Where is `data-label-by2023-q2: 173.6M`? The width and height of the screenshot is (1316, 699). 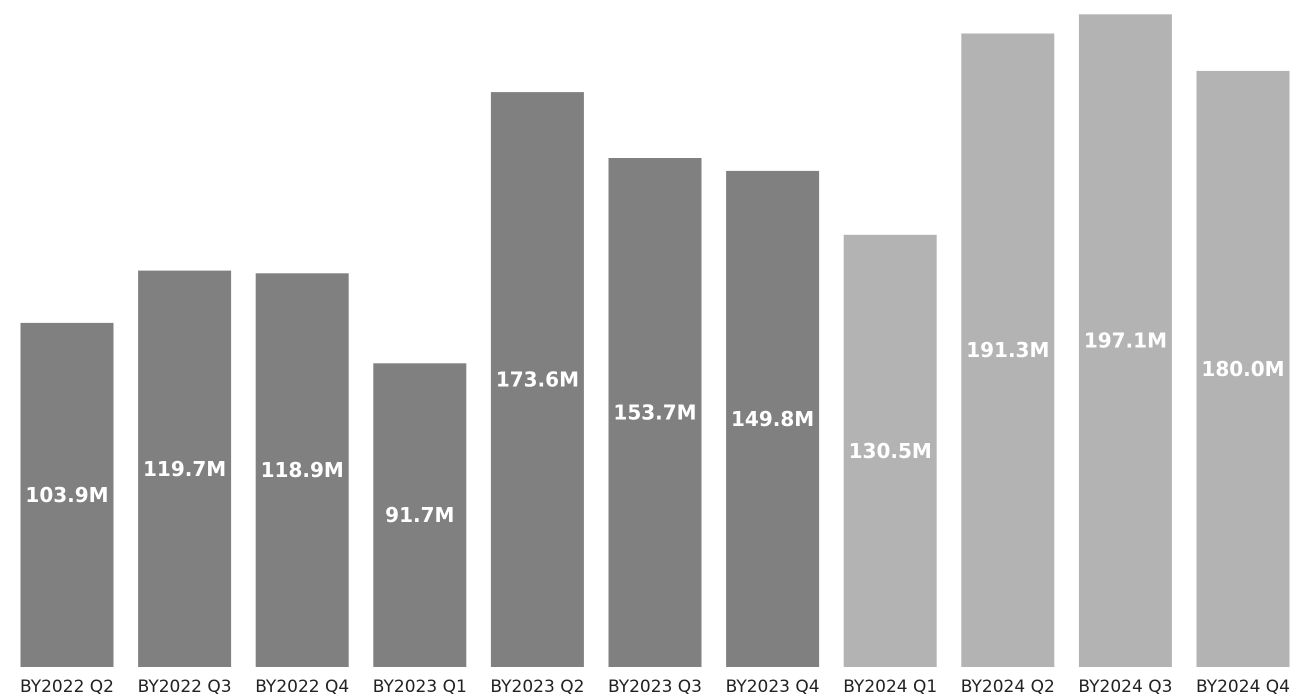
data-label-by2023-q2: 173.6M is located at coordinates (537, 380).